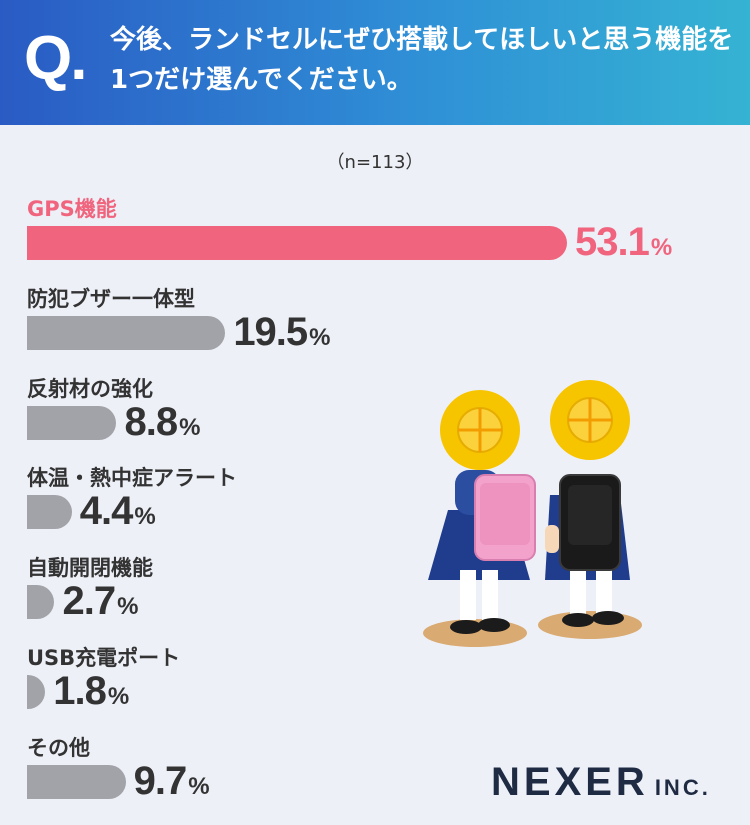 Image resolution: width=750 pixels, height=825 pixels. I want to click on question-text: 今後、ランドセルにぜひ搭載してほしいと思う機能を1つだけ選んでください。, so click(422, 60).